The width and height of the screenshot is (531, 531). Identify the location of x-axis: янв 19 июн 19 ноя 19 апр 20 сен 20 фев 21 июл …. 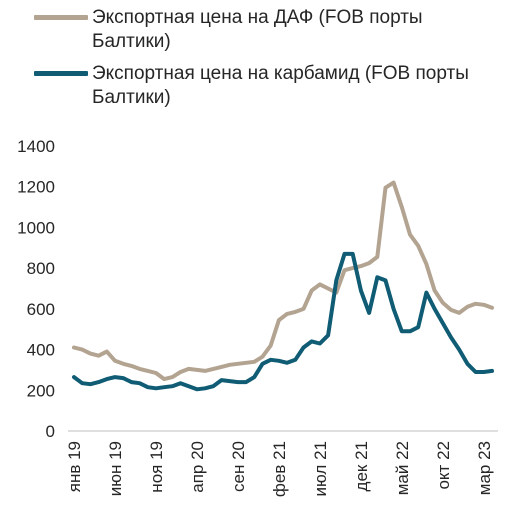
(279, 469).